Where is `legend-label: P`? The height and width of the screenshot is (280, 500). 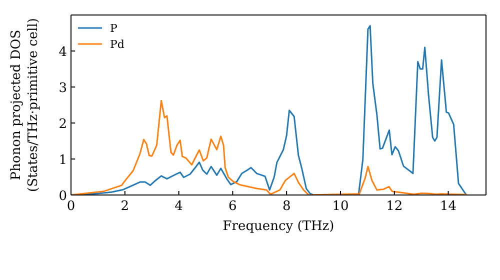
legend-label: P is located at coordinates (114, 28).